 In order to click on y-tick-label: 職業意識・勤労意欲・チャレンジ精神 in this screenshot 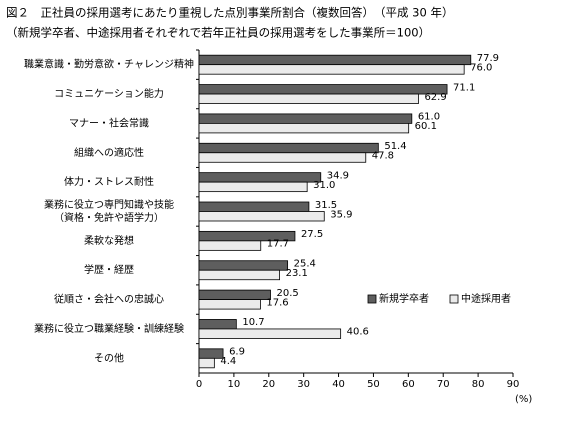, I will do `click(109, 64)`.